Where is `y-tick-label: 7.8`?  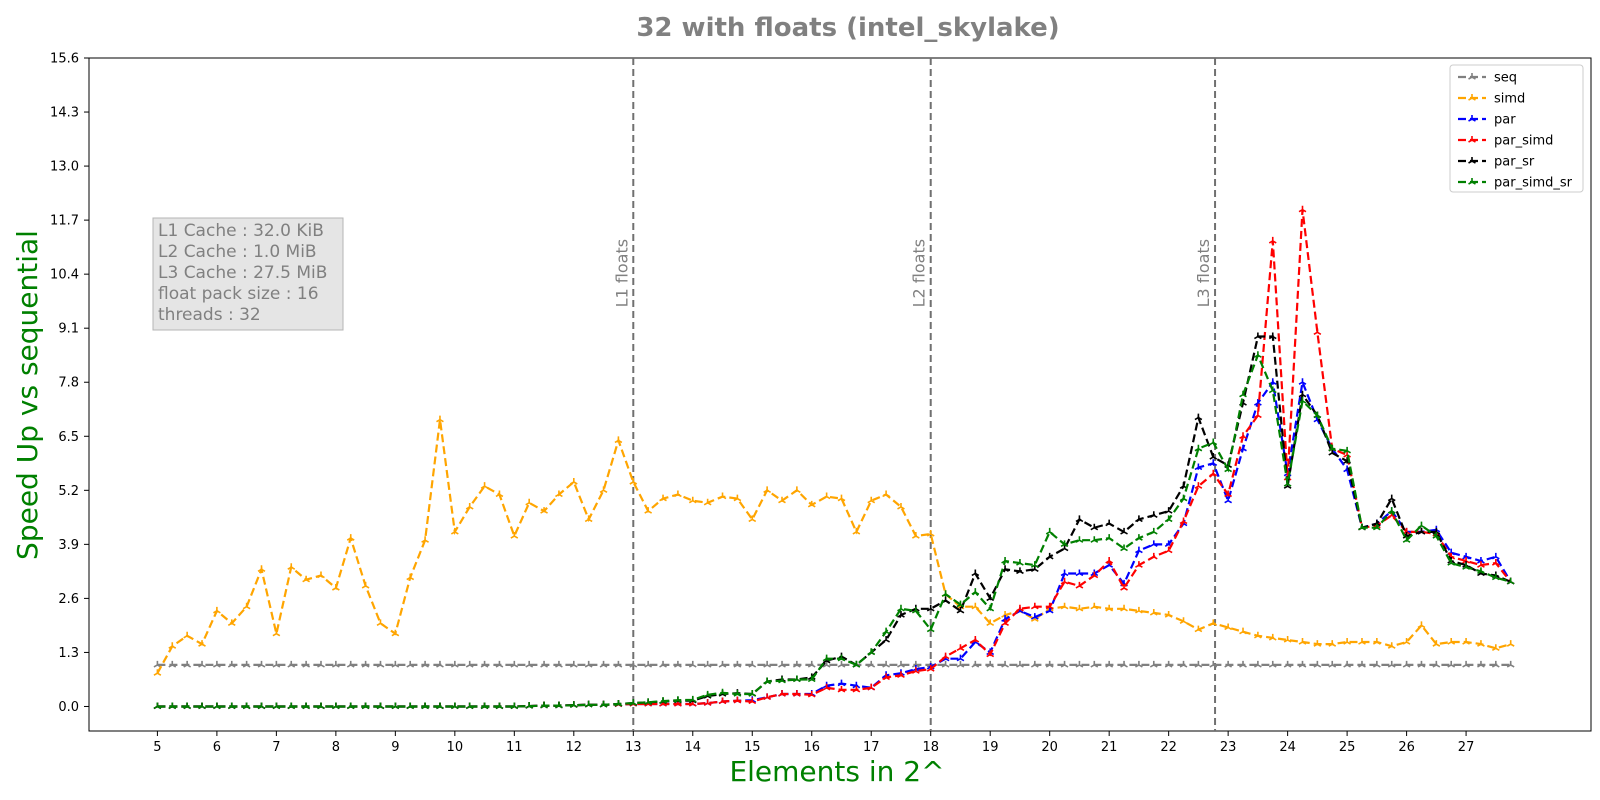
y-tick-label: 7.8 is located at coordinates (68, 383).